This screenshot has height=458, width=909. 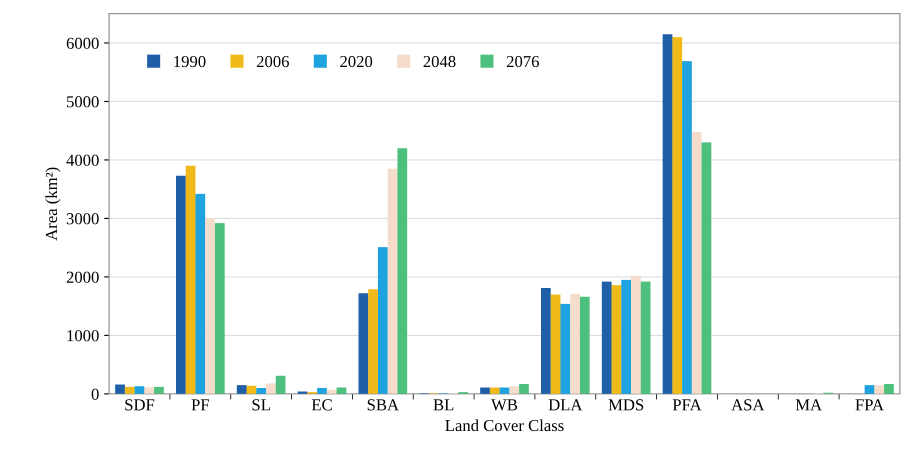 What do you see at coordinates (272, 62) in the screenshot?
I see `legend-label: 2006` at bounding box center [272, 62].